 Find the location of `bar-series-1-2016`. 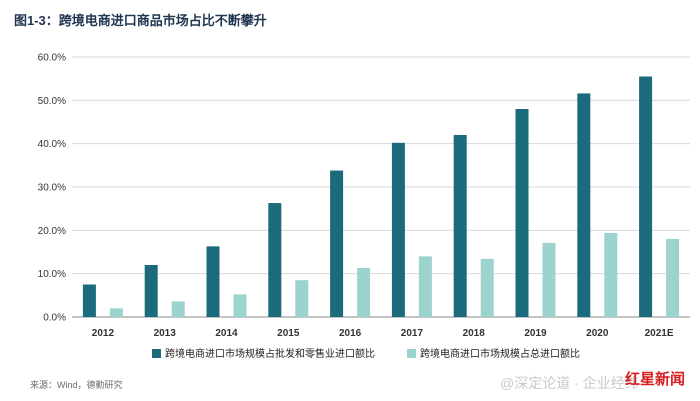

bar-series-1-2016 is located at coordinates (337, 243).